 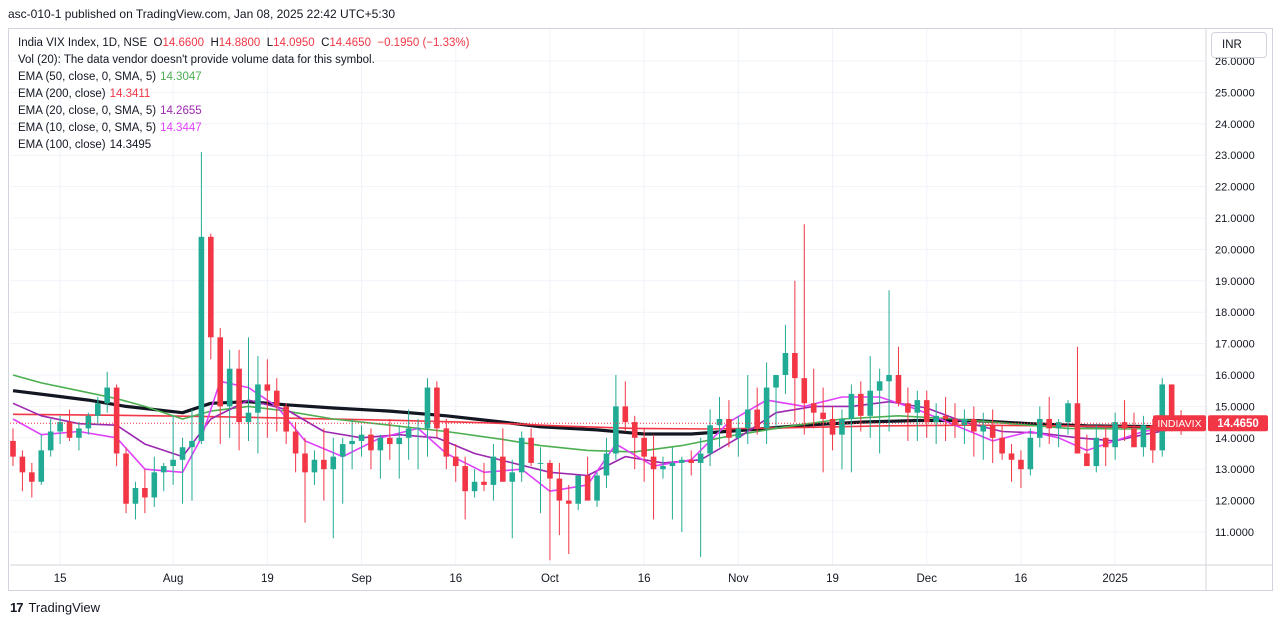 What do you see at coordinates (17, 607) in the screenshot?
I see `tradingview-logo-icon: 17` at bounding box center [17, 607].